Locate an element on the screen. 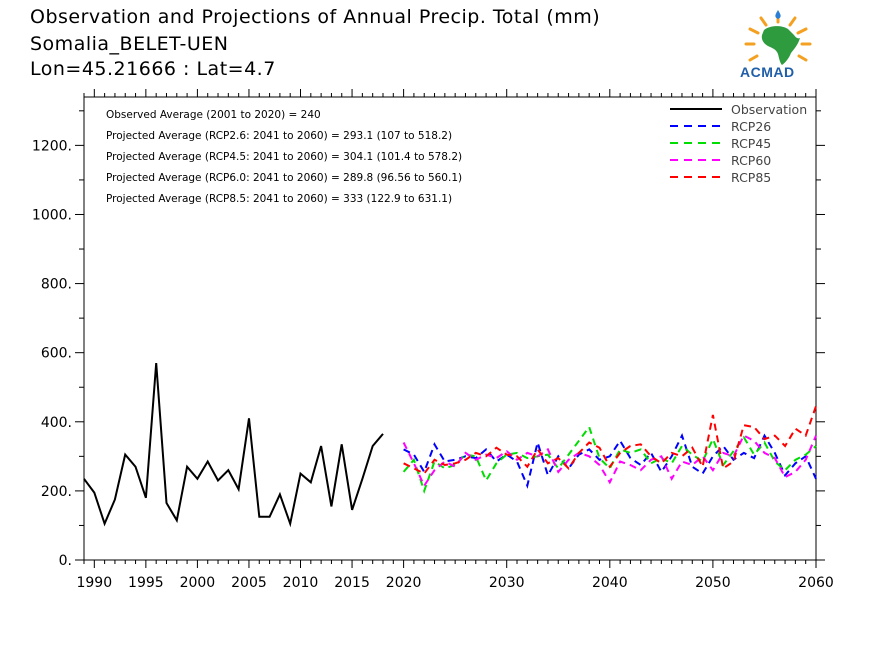 This screenshot has width=879, height=659. africa-map-icon is located at coordinates (778, 37).